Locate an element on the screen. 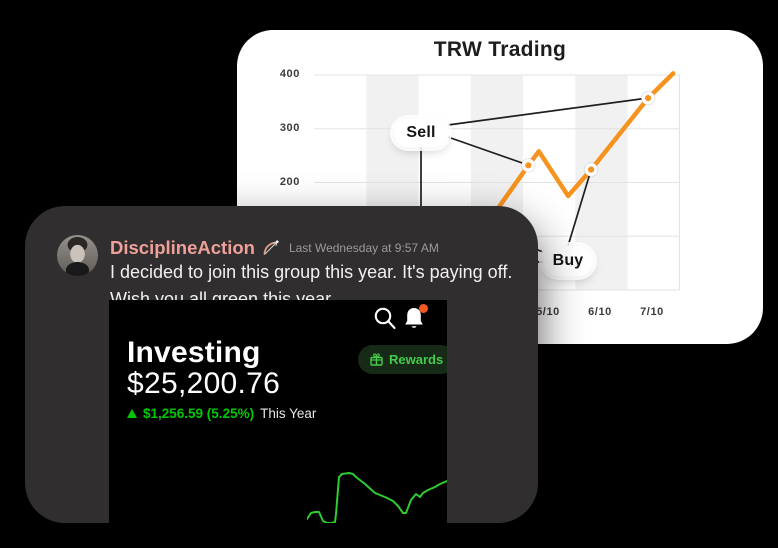 This screenshot has height=548, width=778. y-axis-tick: 400 is located at coordinates (289, 74).